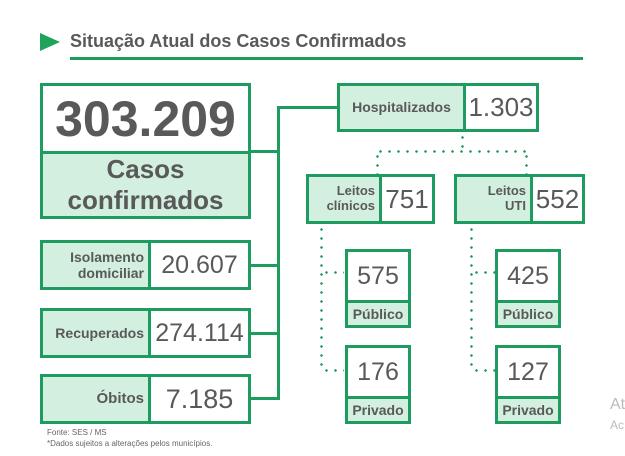  I want to click on isolation-box: Isolamento domiciliar 20.607, so click(145, 265).